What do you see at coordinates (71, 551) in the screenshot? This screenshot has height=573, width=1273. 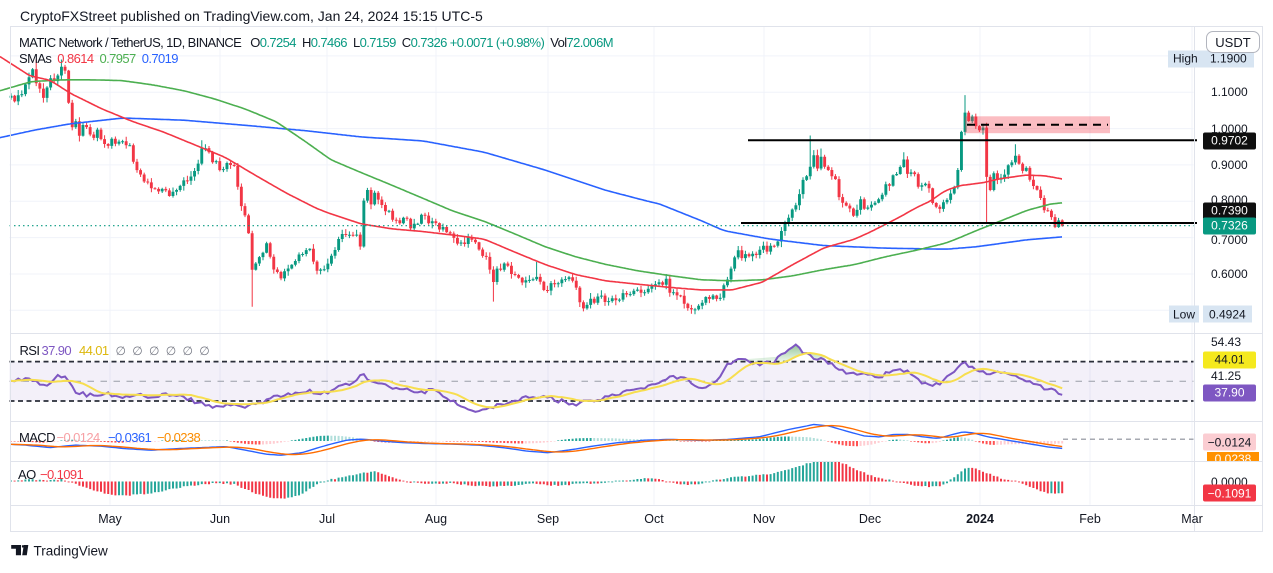 I see `svg-text: TradingView` at bounding box center [71, 551].